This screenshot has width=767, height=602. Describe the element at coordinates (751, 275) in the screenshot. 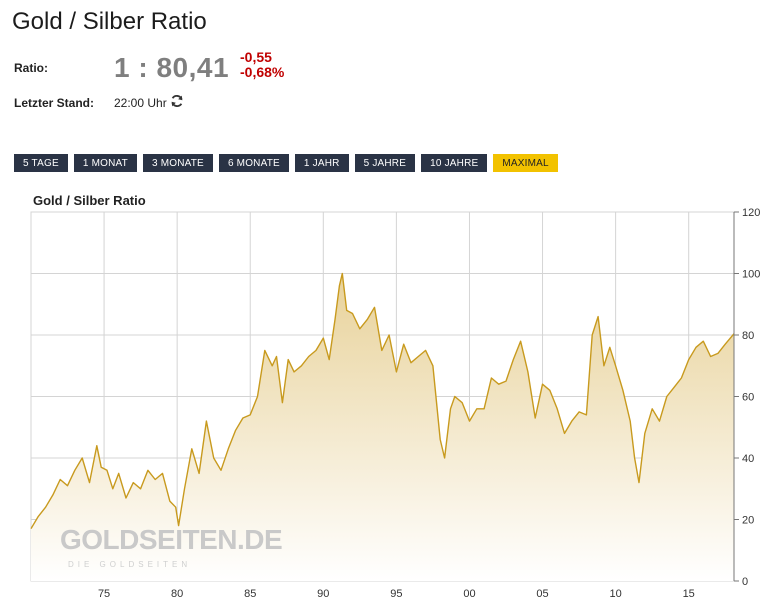

I see `y-tick-label: 100` at that location.